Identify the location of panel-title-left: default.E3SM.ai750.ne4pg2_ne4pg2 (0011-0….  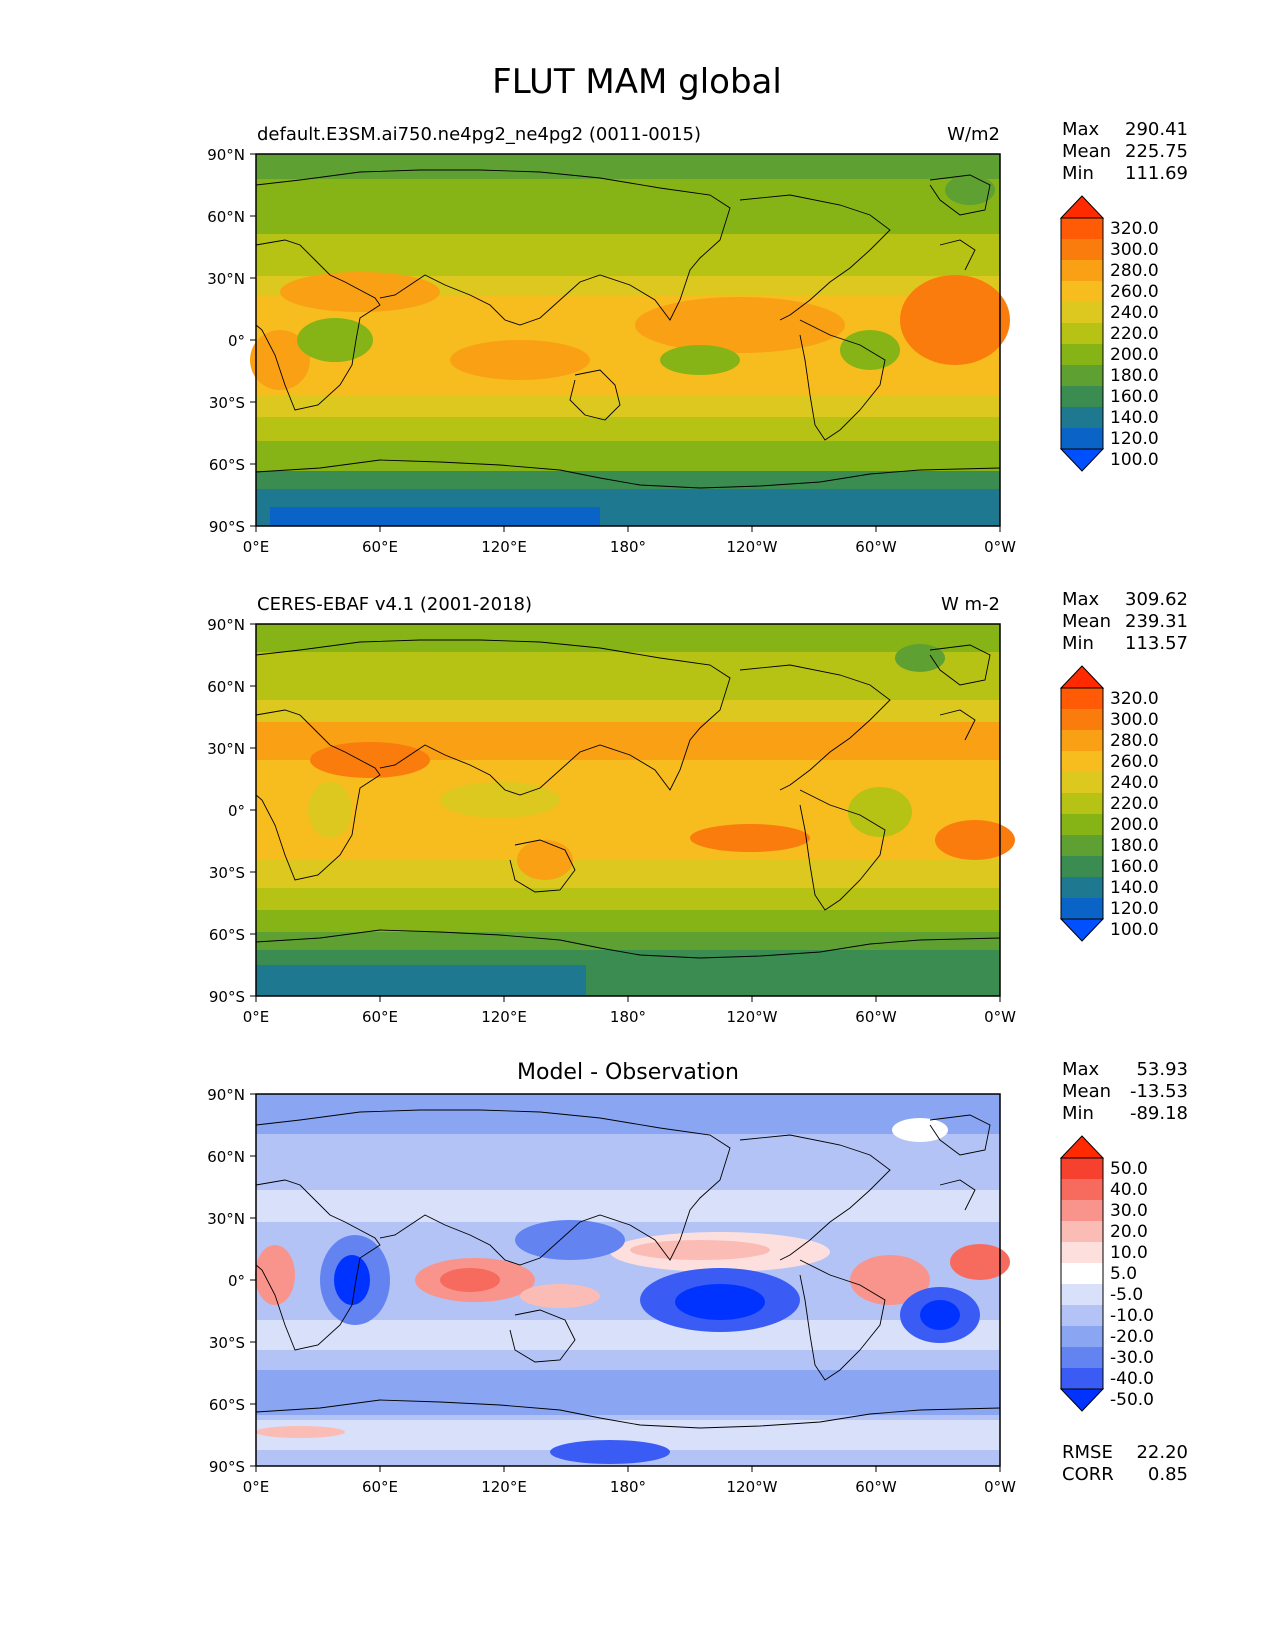
(479, 134).